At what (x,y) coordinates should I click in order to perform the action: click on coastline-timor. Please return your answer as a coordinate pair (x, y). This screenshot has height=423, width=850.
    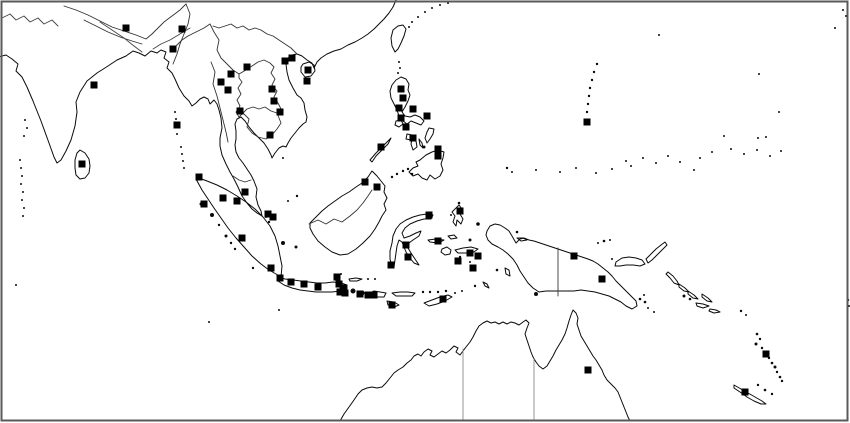
    Looking at the image, I should click on (438, 300).